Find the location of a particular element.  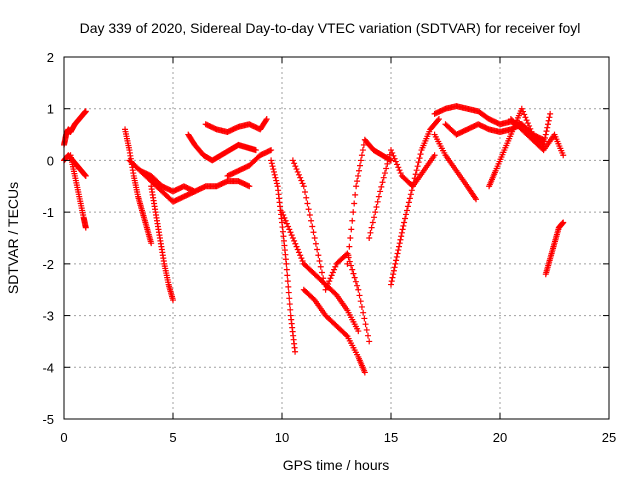

y-tick-label: -3 is located at coordinates (48, 316).